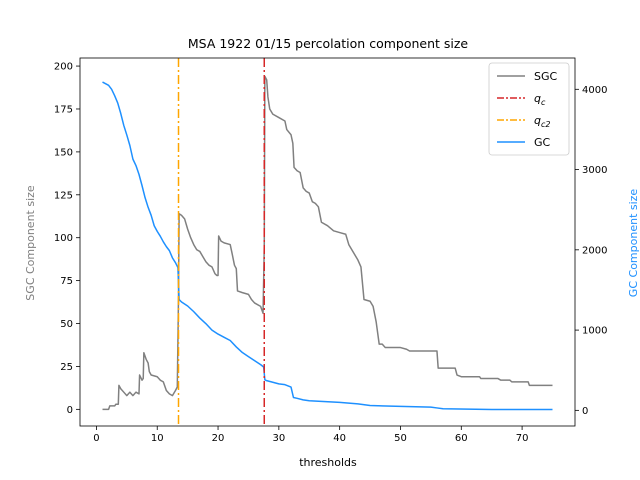  I want to click on legend-label-3: GC, so click(542, 142).